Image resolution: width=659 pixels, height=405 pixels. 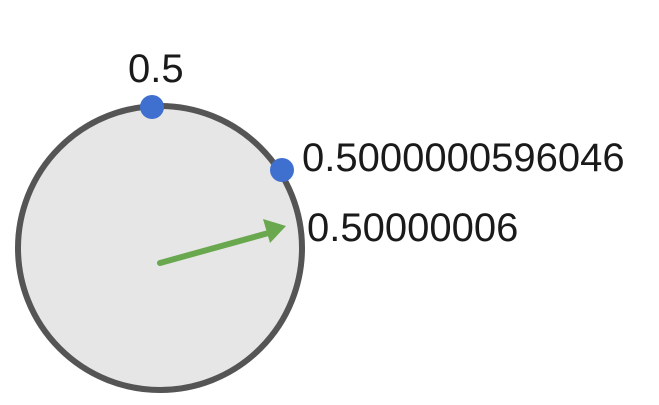 I want to click on top-point, so click(x=152, y=107).